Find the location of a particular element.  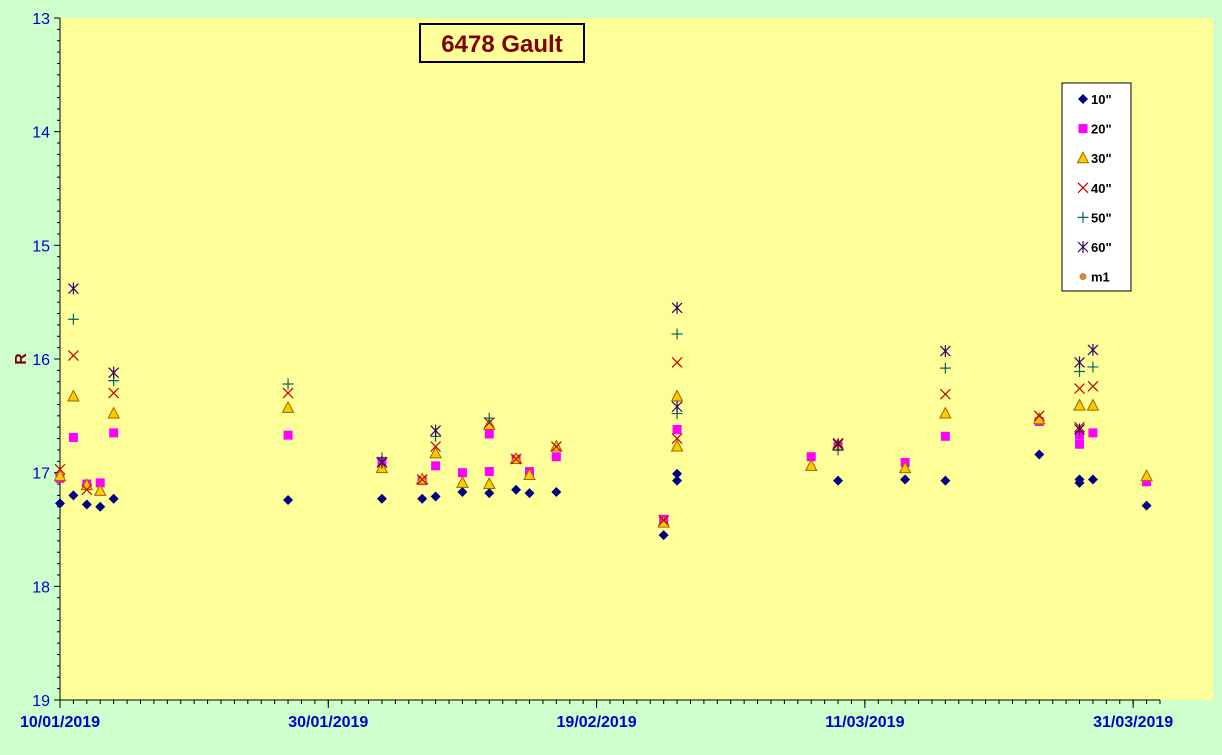

legend-item: 10" is located at coordinates (1095, 99).